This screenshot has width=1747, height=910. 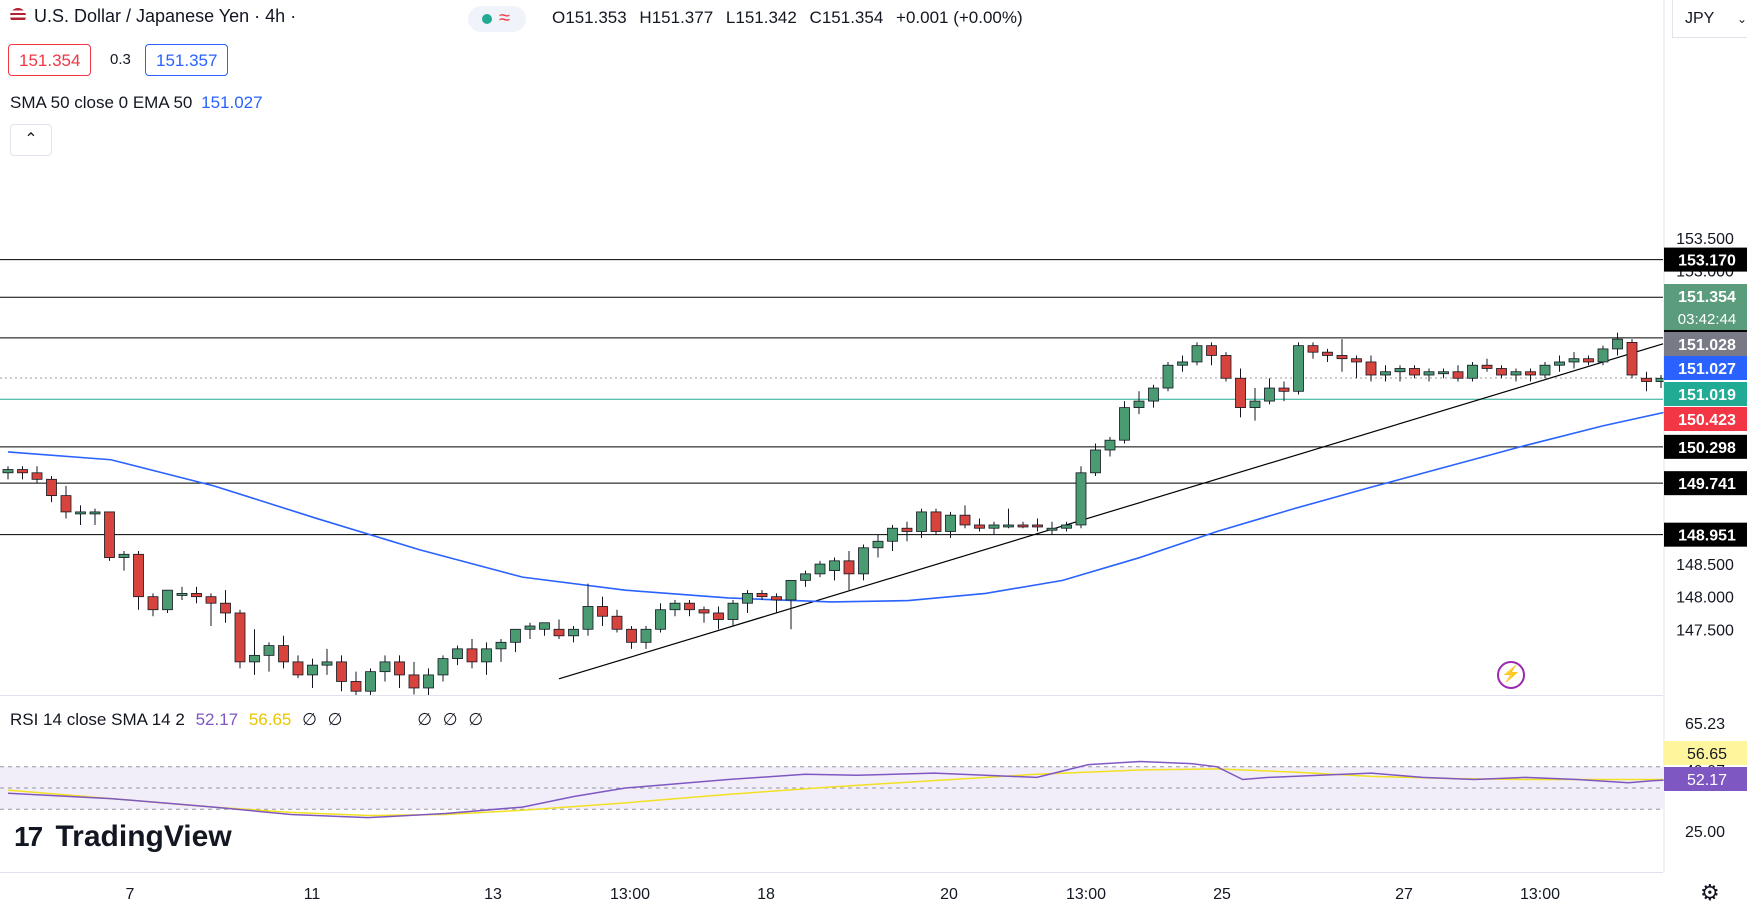 What do you see at coordinates (1511, 675) in the screenshot?
I see `lightning-icon: ⚡` at bounding box center [1511, 675].